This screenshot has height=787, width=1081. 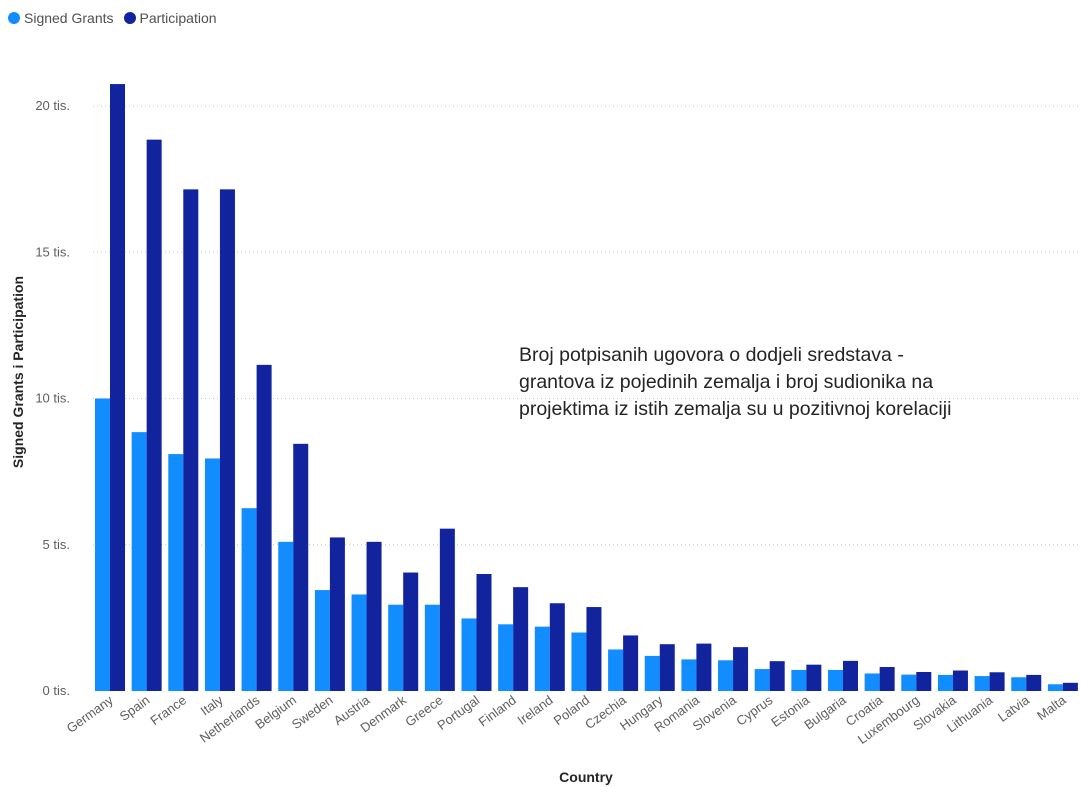 I want to click on x-tick-label-sweden: Sweden, so click(x=312, y=712).